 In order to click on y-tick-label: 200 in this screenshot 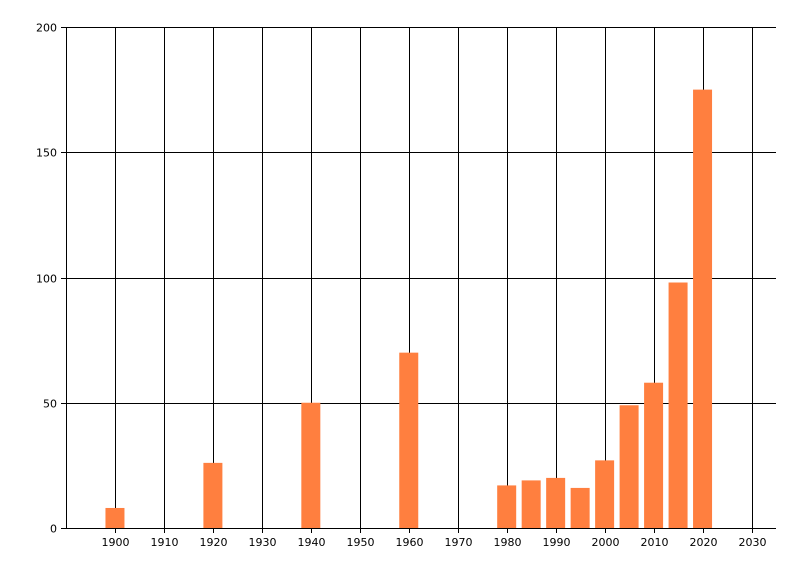, I will do `click(46, 28)`.